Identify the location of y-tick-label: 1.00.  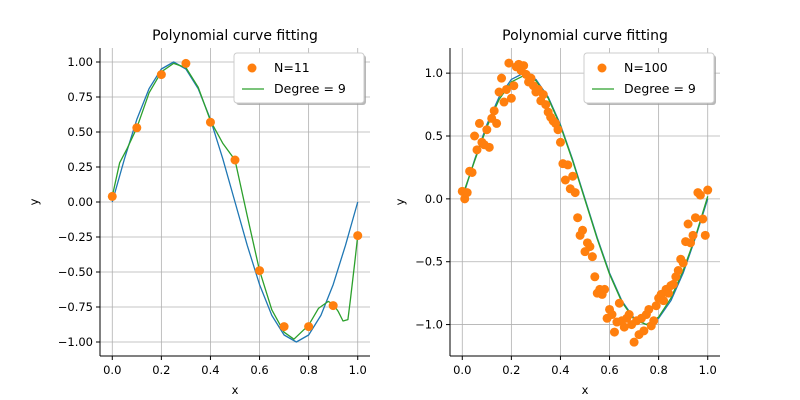
(80, 62).